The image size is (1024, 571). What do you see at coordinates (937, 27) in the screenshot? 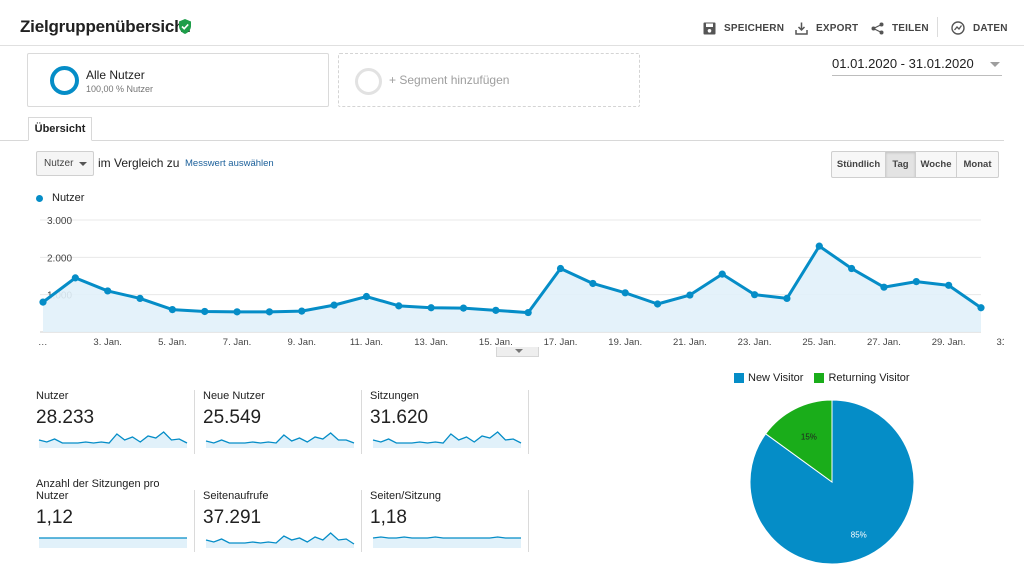
I see `header-divider` at bounding box center [937, 27].